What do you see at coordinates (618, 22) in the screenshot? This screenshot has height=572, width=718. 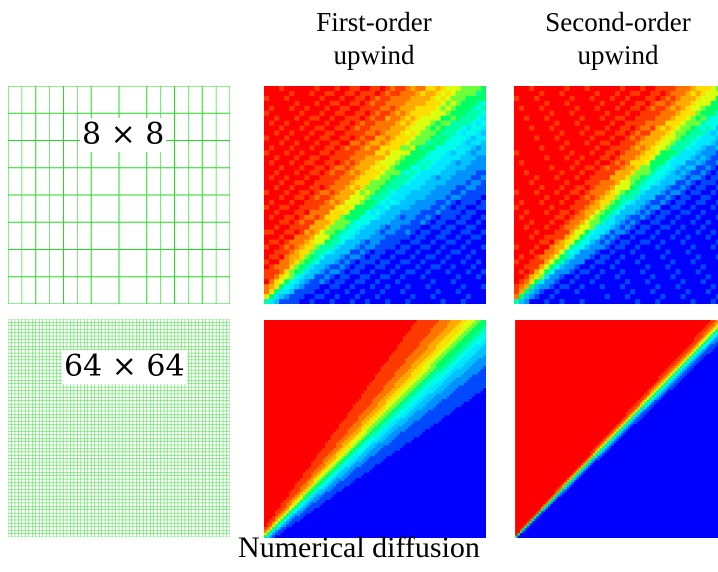 I see `second-order-header-line1: Second-order` at bounding box center [618, 22].